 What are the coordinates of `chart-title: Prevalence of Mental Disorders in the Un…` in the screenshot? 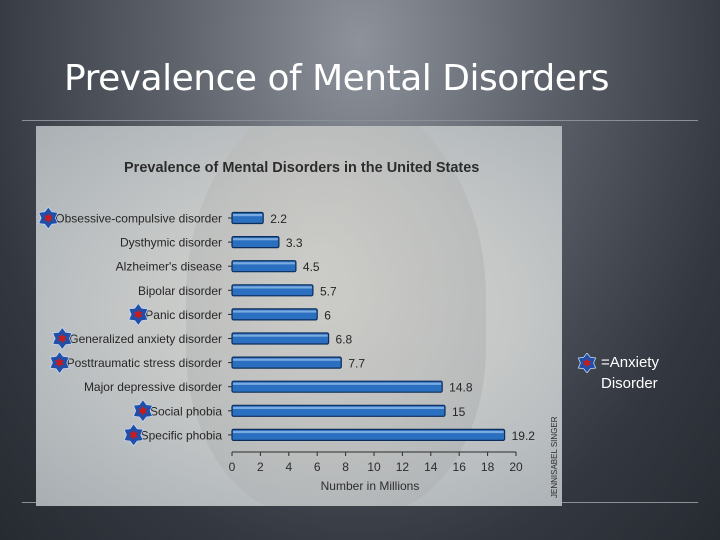 It's located at (301, 168).